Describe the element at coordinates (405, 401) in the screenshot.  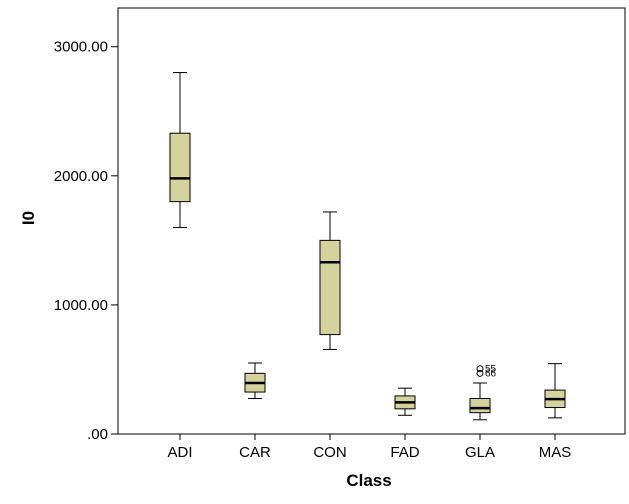
I see `box-group-fad` at that location.